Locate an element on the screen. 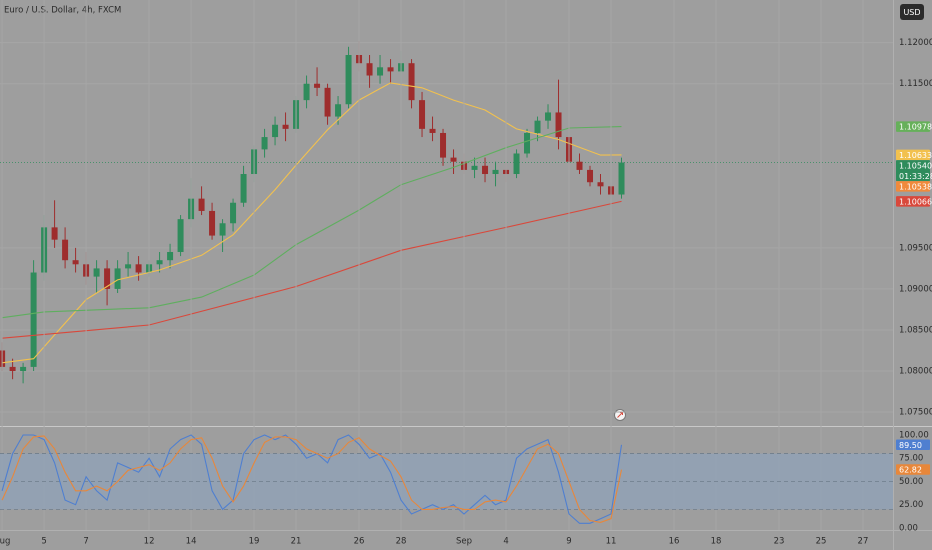 The image size is (932, 550). y-tick-label: 1.11500 is located at coordinates (915, 84).